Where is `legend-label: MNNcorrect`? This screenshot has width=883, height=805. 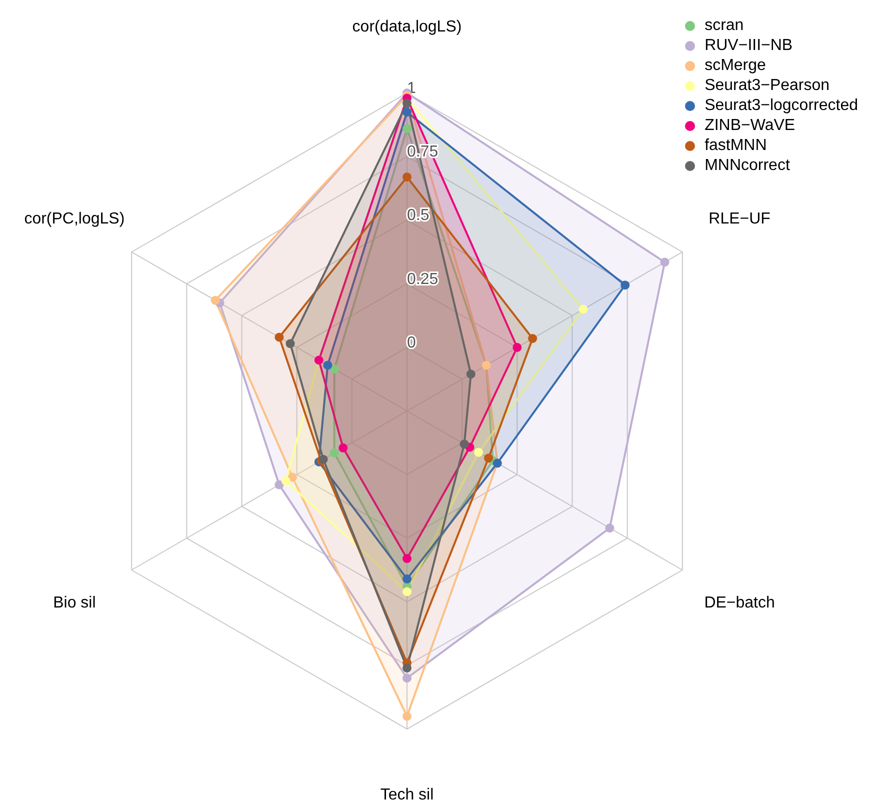
legend-label: MNNcorrect is located at coordinates (747, 166).